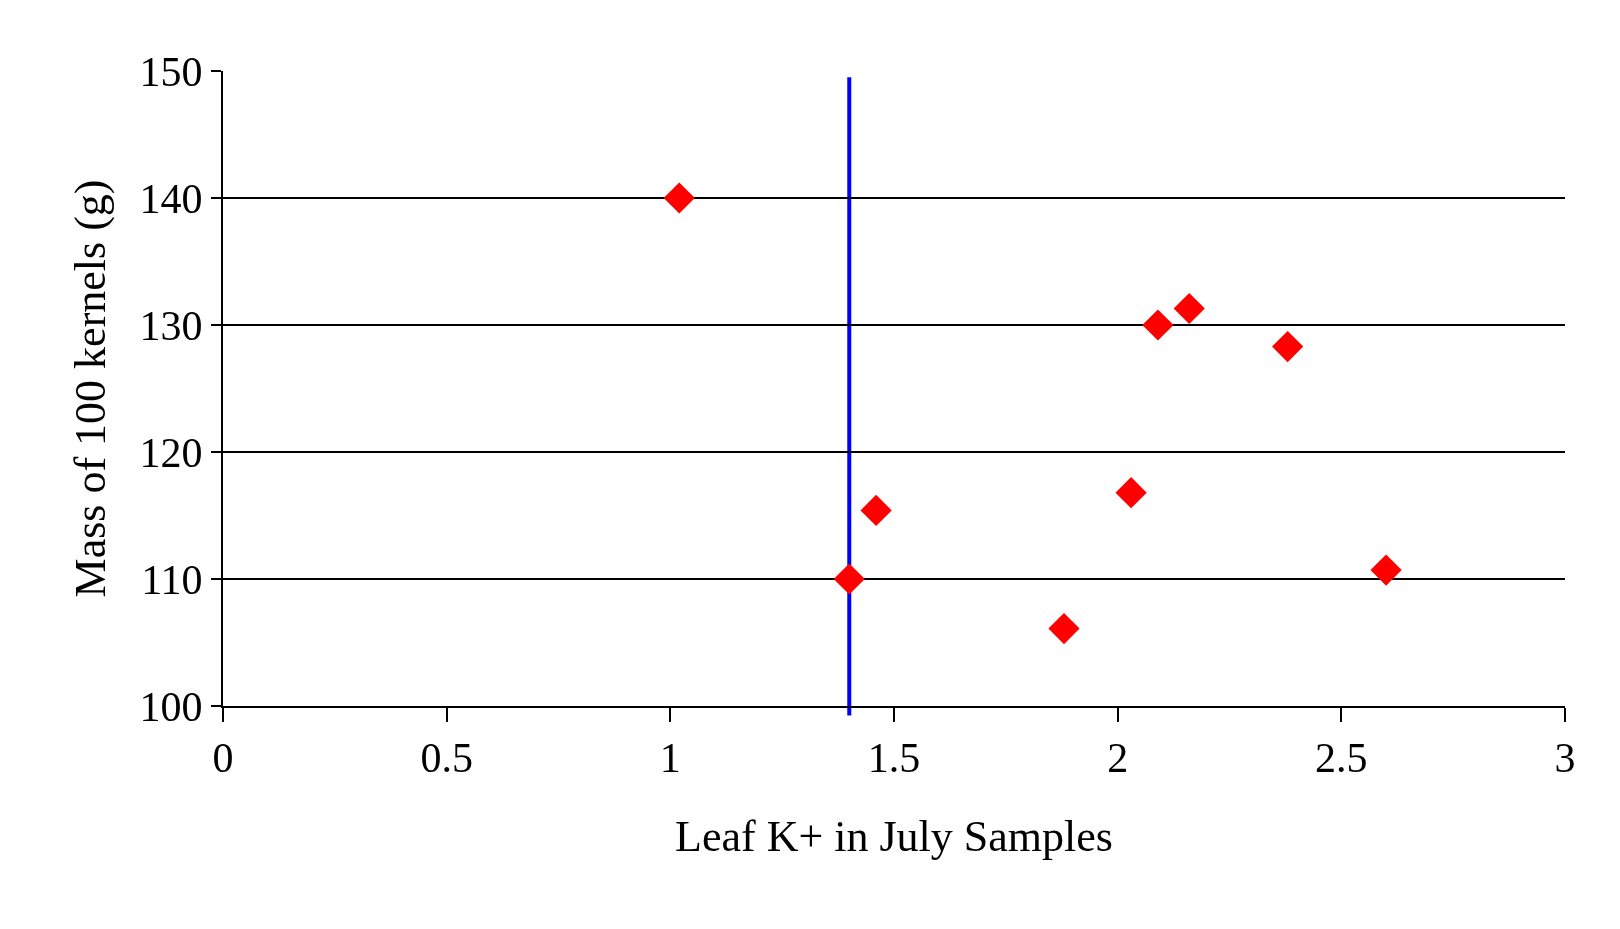  Describe the element at coordinates (1565, 758) in the screenshot. I see `x-tick-label: 3` at that location.